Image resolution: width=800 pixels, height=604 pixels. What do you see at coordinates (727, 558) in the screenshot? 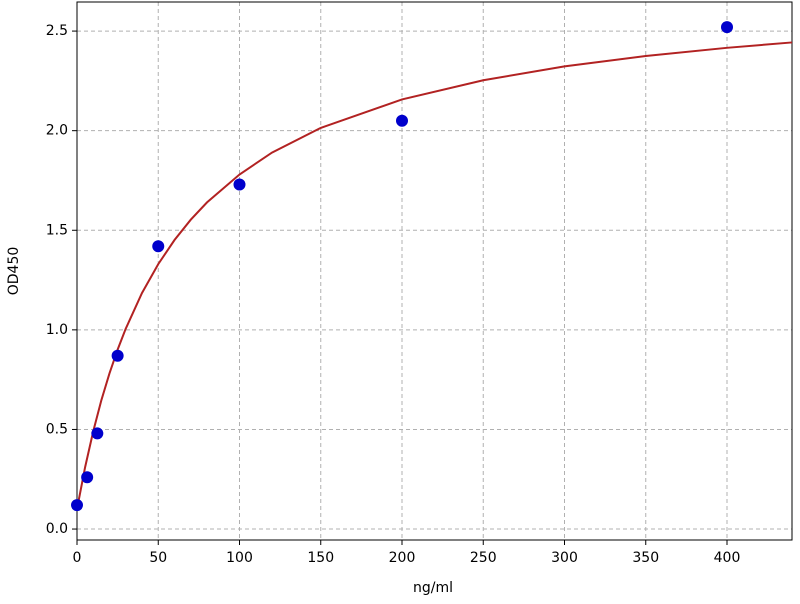
I see `x-tick-label: 400` at bounding box center [727, 558].